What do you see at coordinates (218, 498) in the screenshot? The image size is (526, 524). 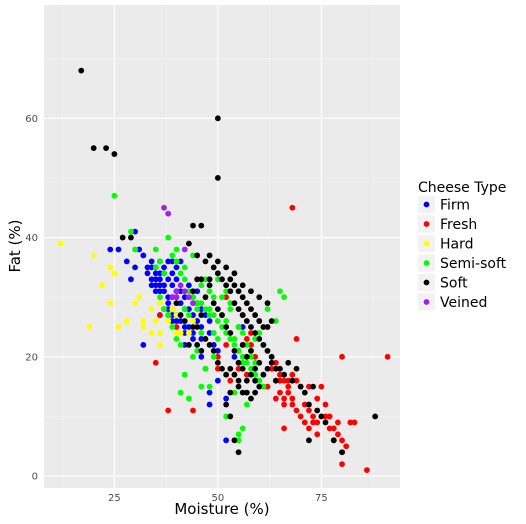 I see `x-axis-ticks: 25 50 75` at bounding box center [218, 498].